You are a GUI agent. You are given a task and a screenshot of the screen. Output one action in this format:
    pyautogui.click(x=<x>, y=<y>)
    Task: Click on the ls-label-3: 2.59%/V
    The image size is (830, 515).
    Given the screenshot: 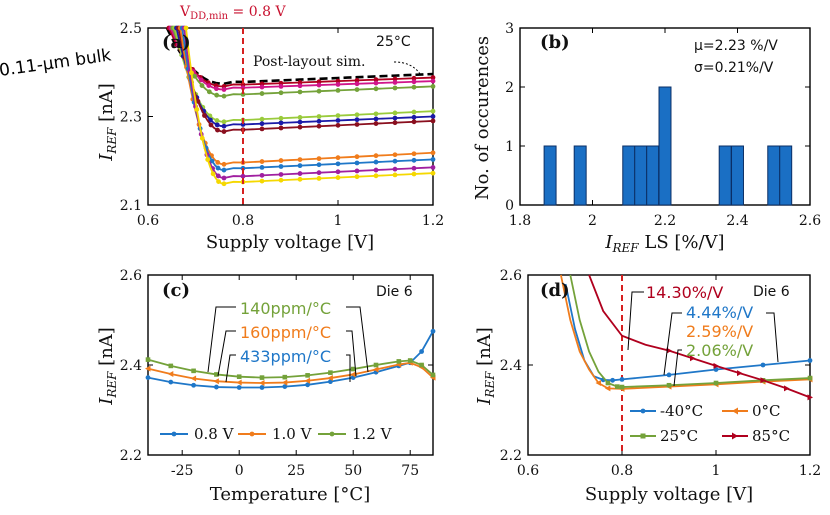 What is the action you would take?
    pyautogui.click(x=719, y=331)
    